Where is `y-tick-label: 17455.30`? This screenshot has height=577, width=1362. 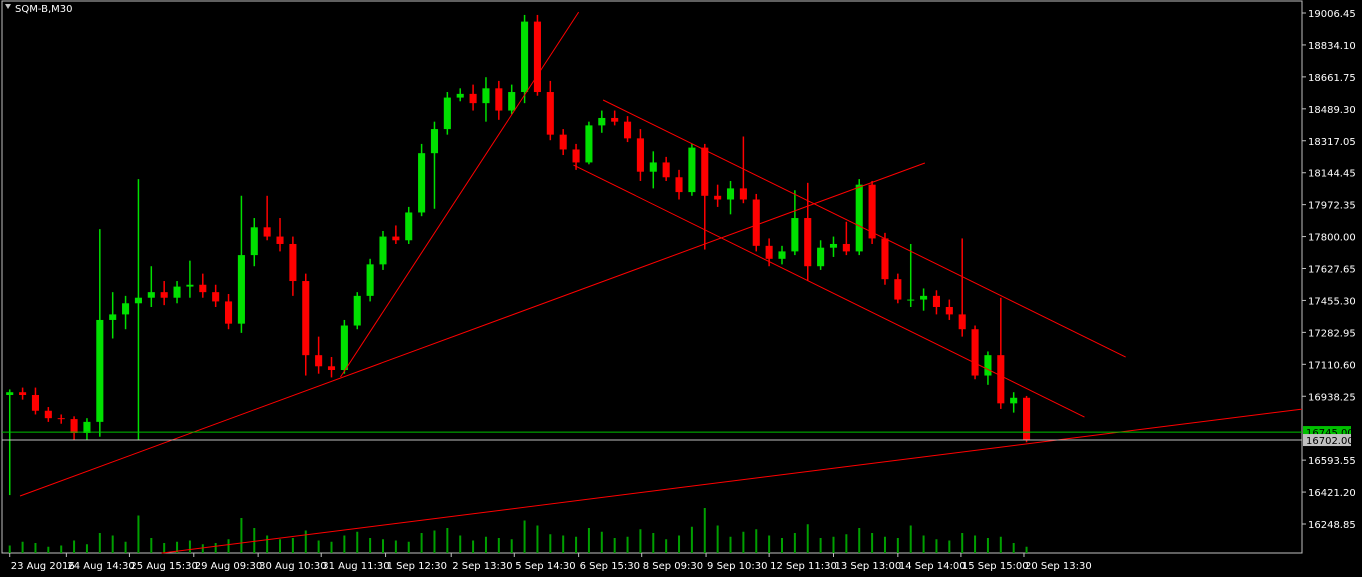
y-tick-label: 17455.30 is located at coordinates (1332, 301).